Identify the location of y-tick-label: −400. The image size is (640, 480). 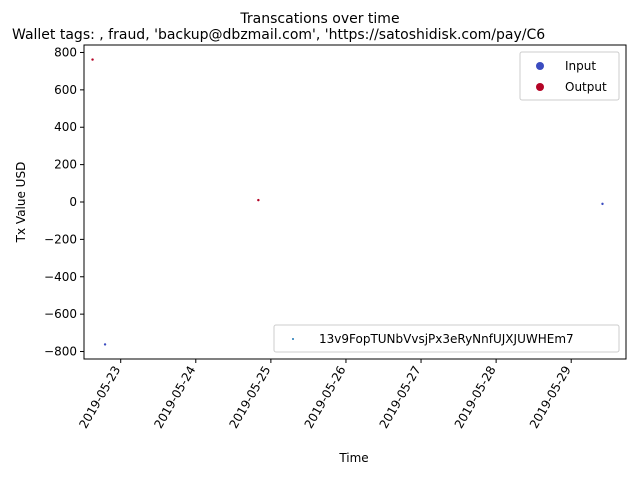
(60, 277).